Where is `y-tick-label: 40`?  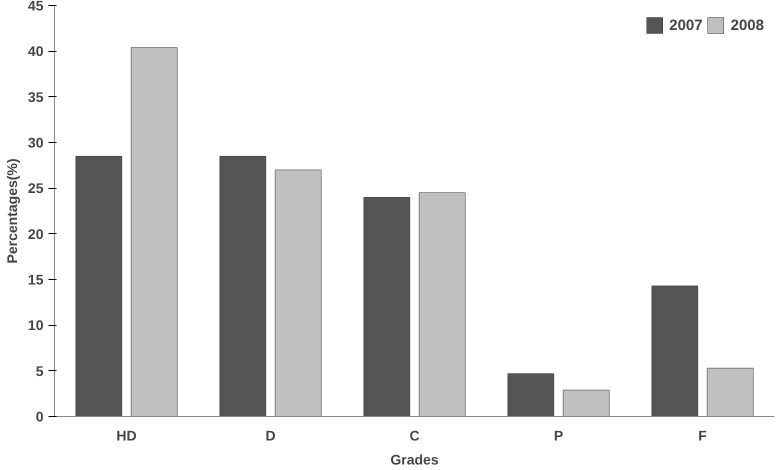 y-tick-label: 40 is located at coordinates (36, 51).